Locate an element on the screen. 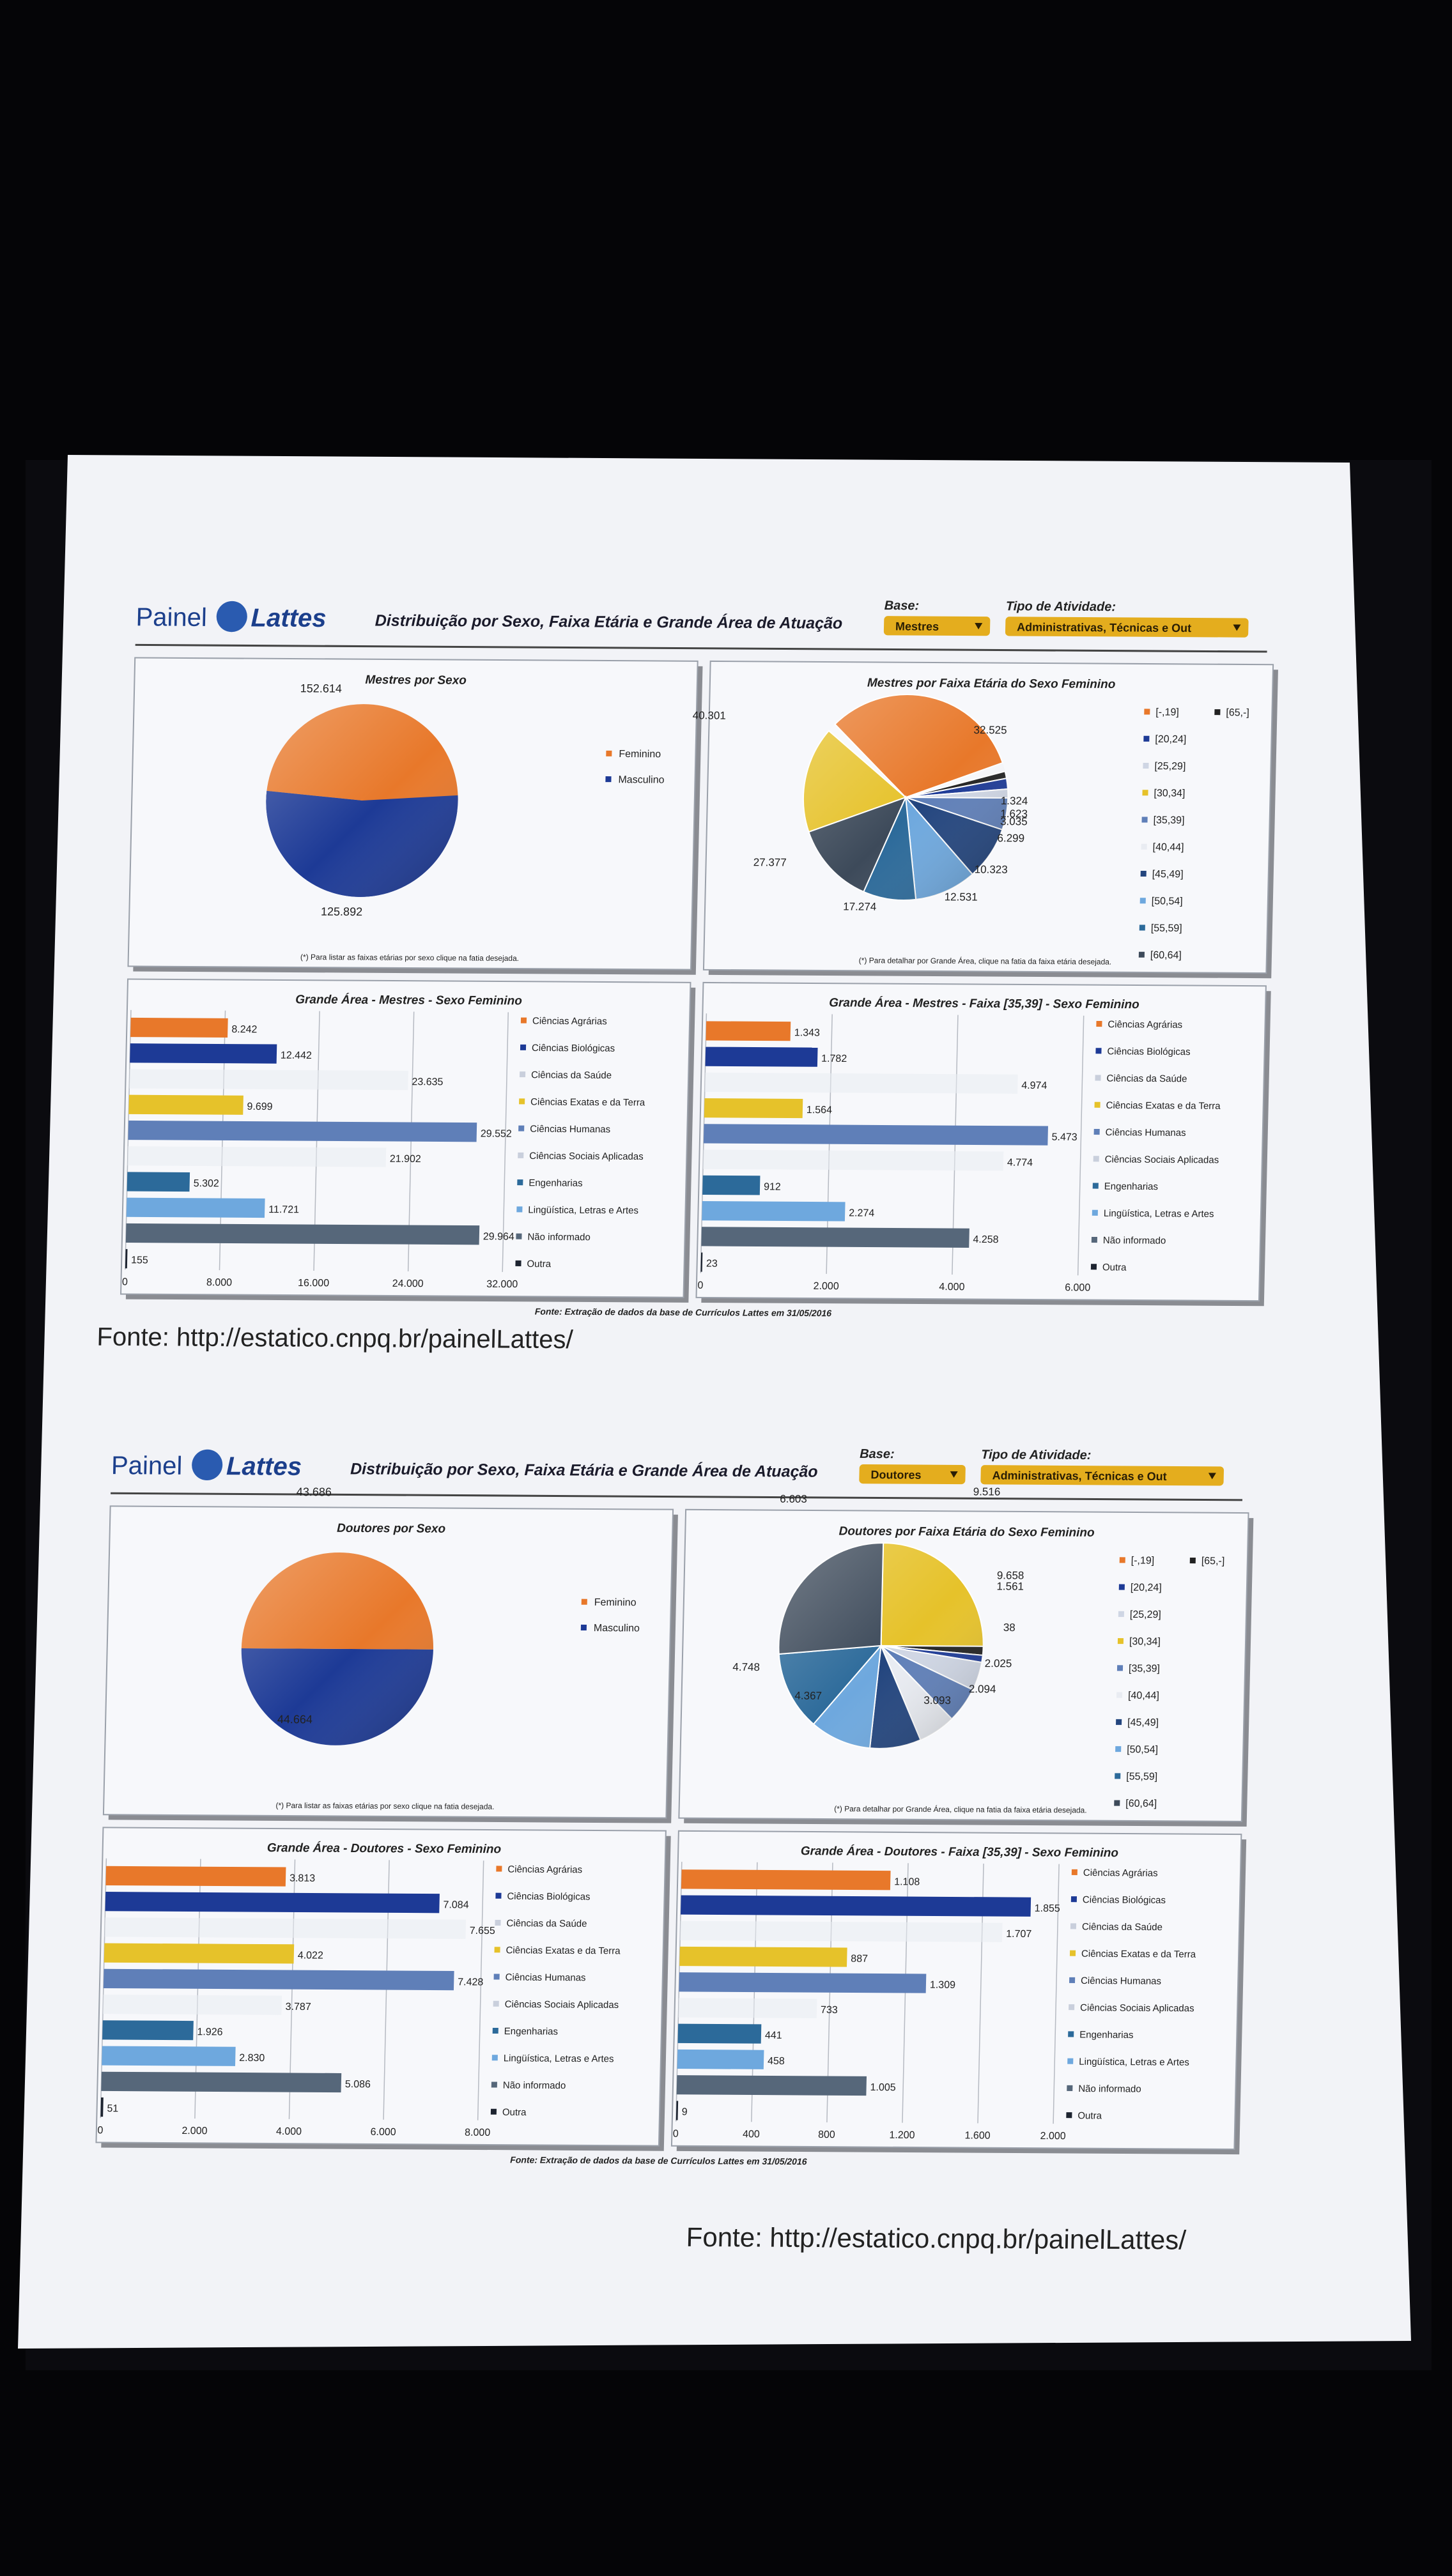  legend-label: Outra is located at coordinates (514, 2112).